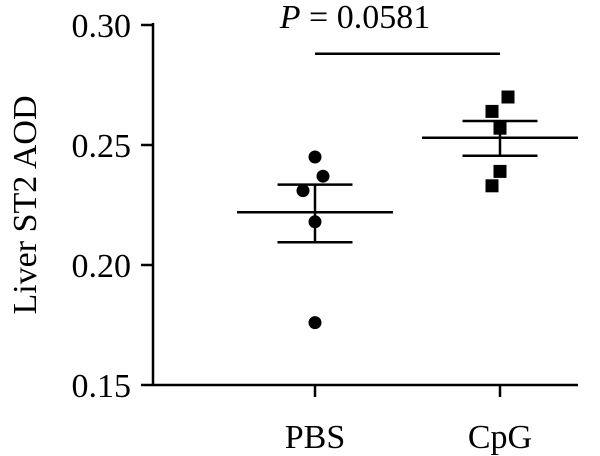 This screenshot has width=600, height=456. Describe the element at coordinates (366, 18) in the screenshot. I see `p-value: = 0.0581` at that location.